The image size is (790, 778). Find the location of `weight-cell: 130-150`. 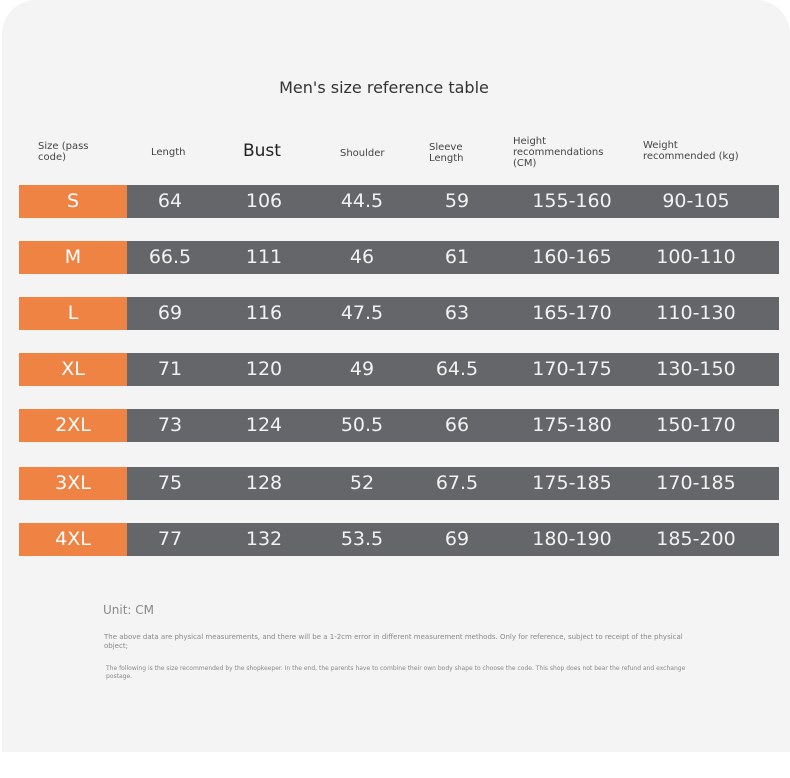

weight-cell: 130-150 is located at coordinates (696, 369).